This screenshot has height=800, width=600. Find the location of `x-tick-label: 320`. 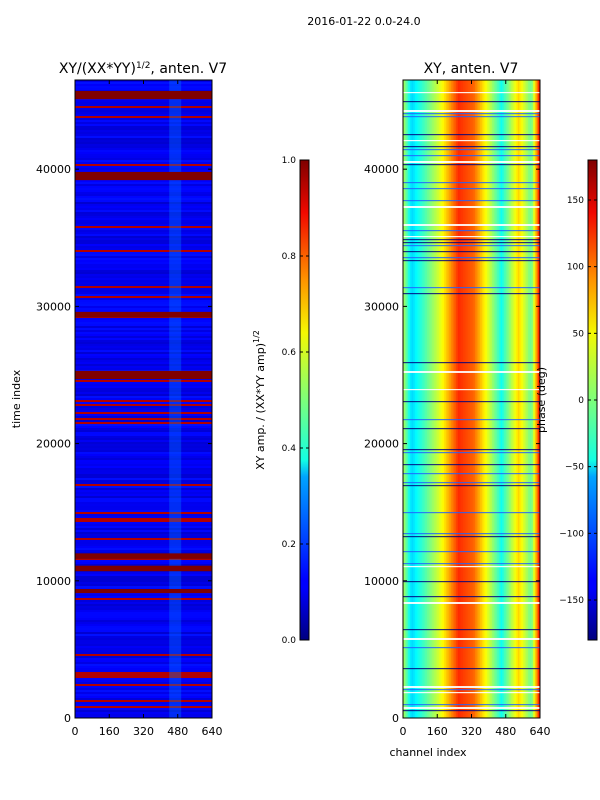

x-tick-label: 320 is located at coordinates (471, 731).